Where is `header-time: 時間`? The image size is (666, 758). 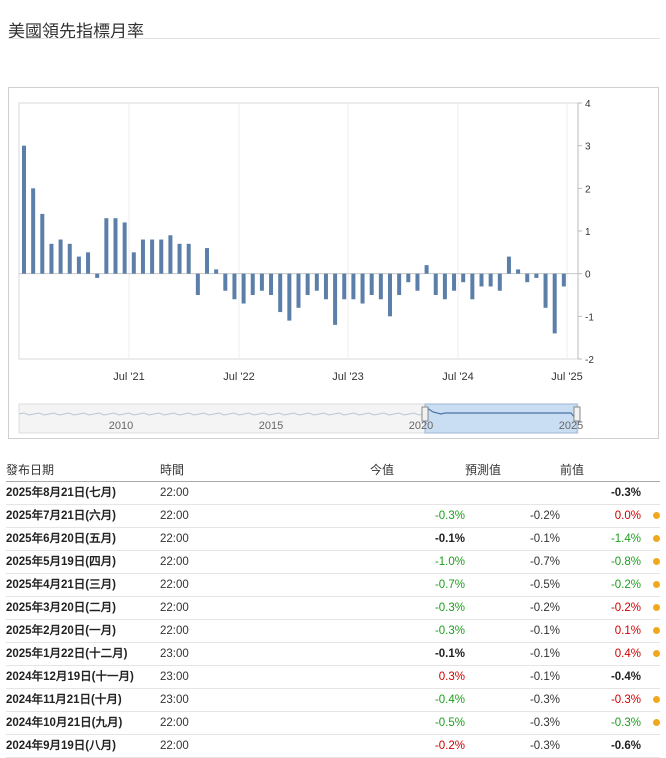 header-time: 時間 is located at coordinates (172, 470).